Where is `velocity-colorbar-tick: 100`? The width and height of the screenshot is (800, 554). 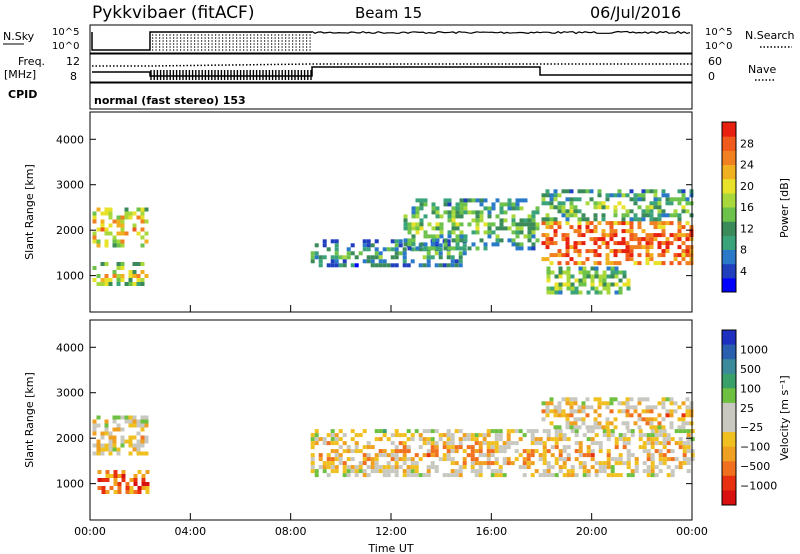 velocity-colorbar-tick: 100 is located at coordinates (750, 388).